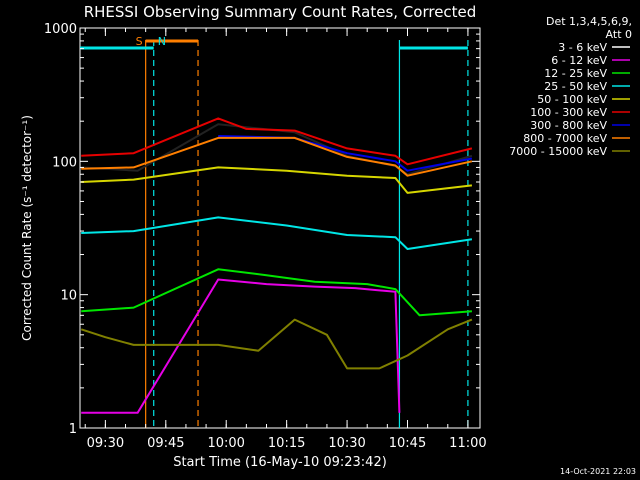 This screenshot has width=640, height=480. I want to click on x-tick-label: 10:15, so click(286, 443).